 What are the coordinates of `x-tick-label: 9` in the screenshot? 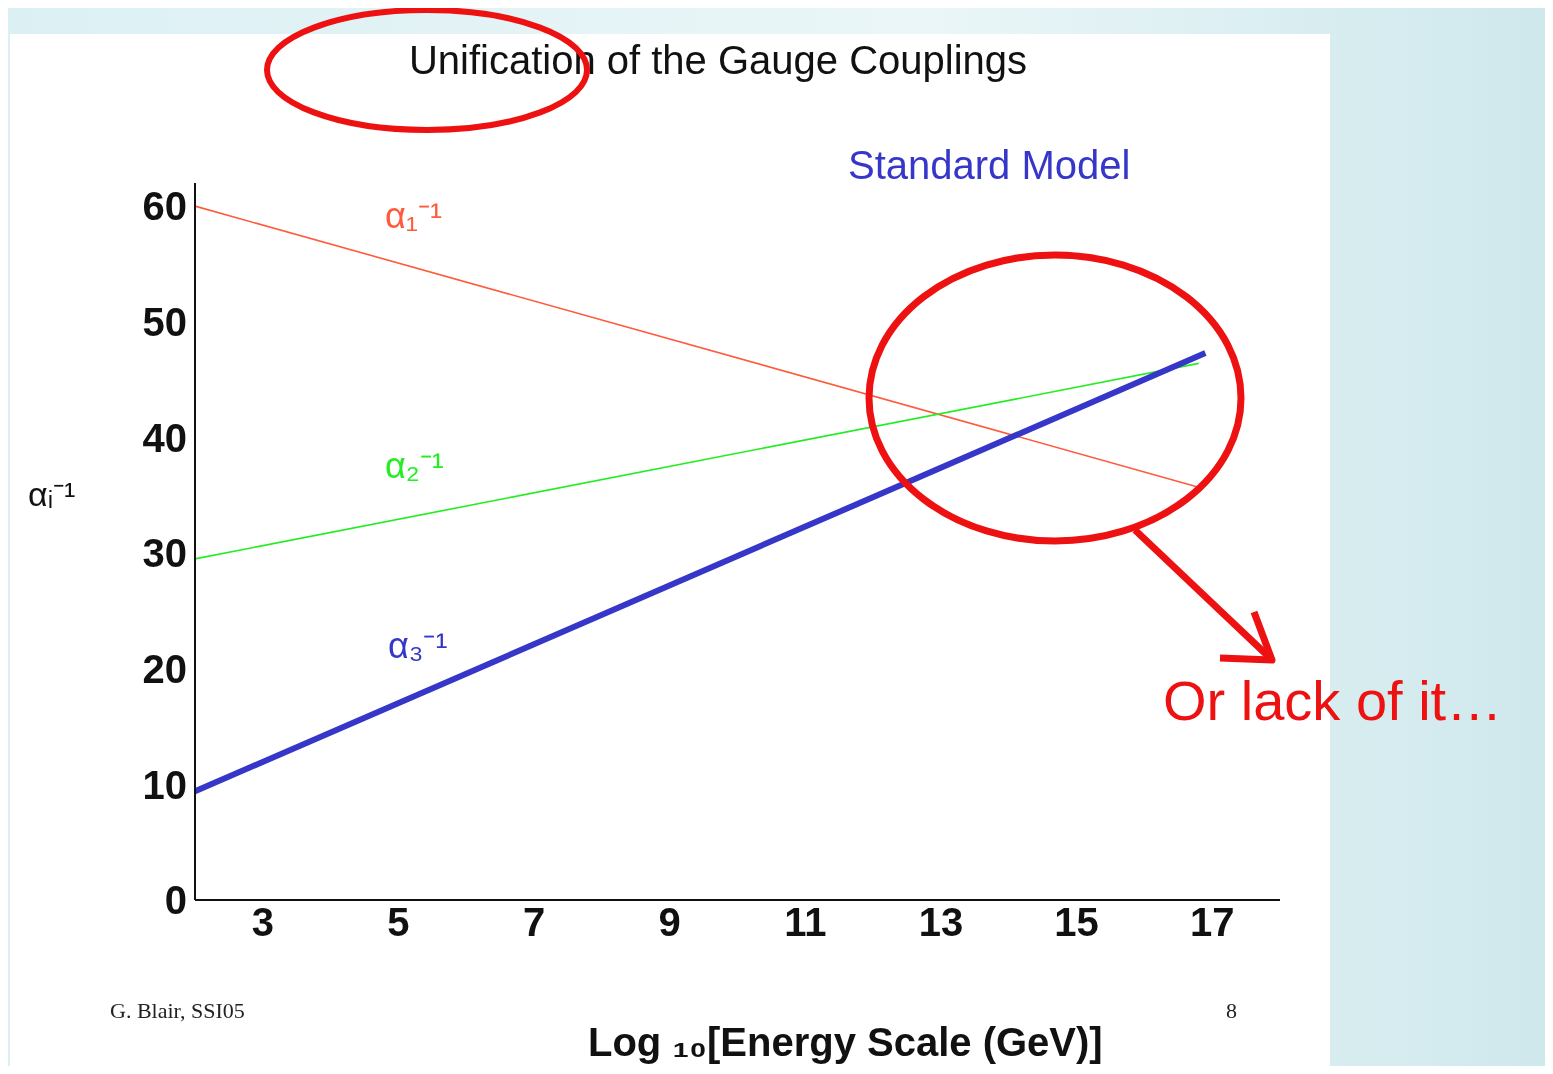 It's located at (669, 922).